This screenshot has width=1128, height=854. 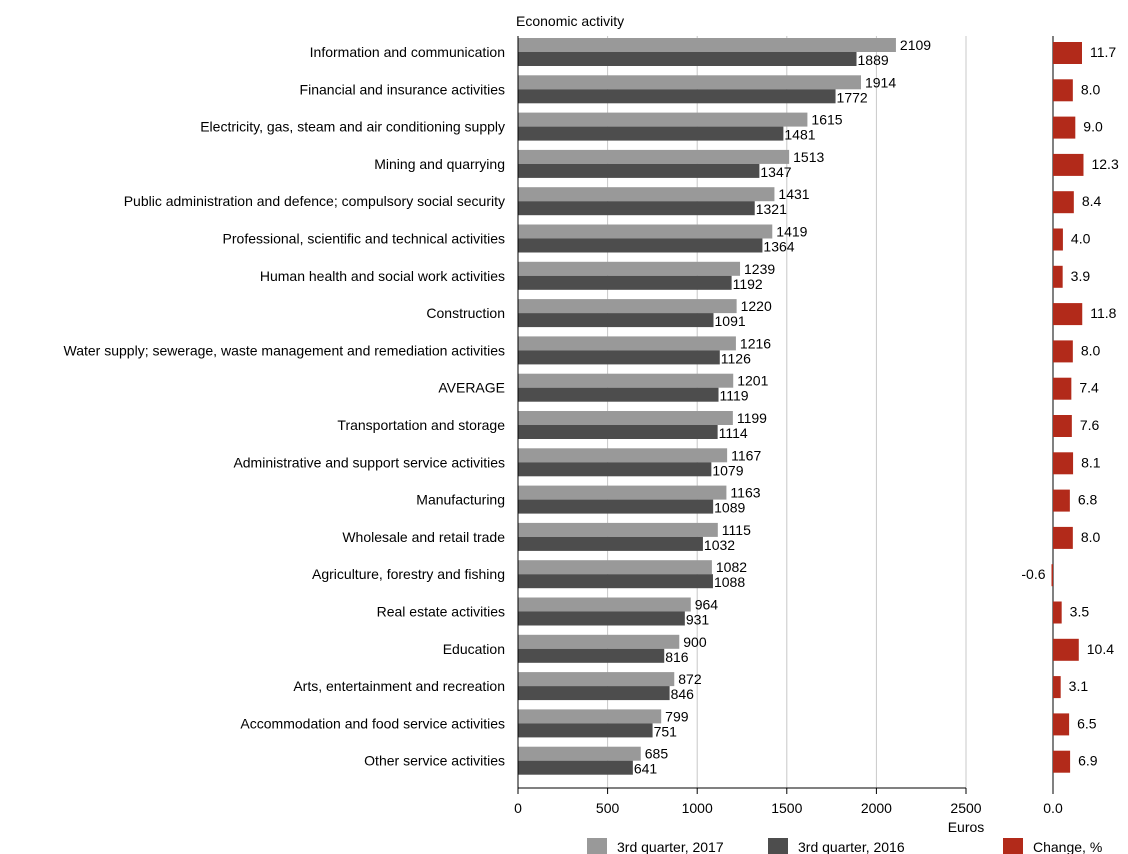 I want to click on value-label-2016: 1088, so click(x=729, y=582).